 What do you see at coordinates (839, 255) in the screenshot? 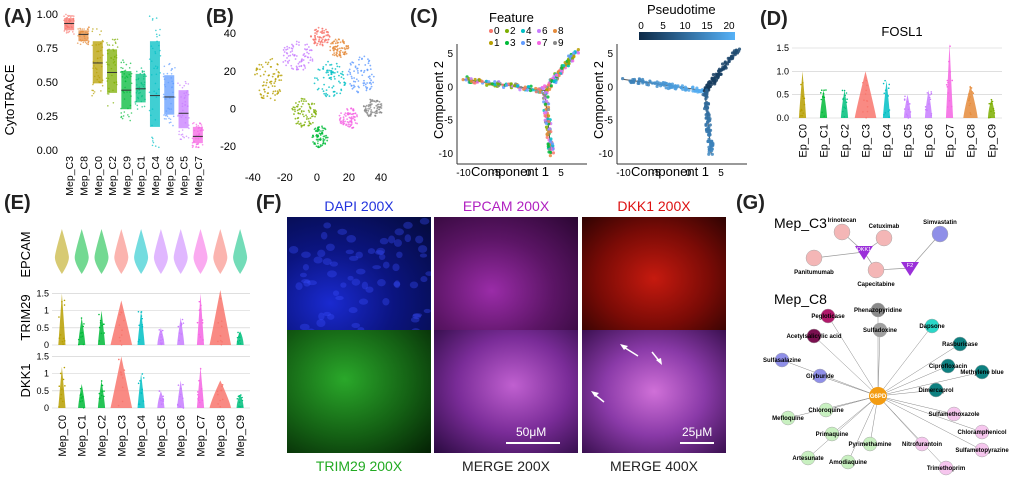
I see `network-edge` at bounding box center [839, 255].